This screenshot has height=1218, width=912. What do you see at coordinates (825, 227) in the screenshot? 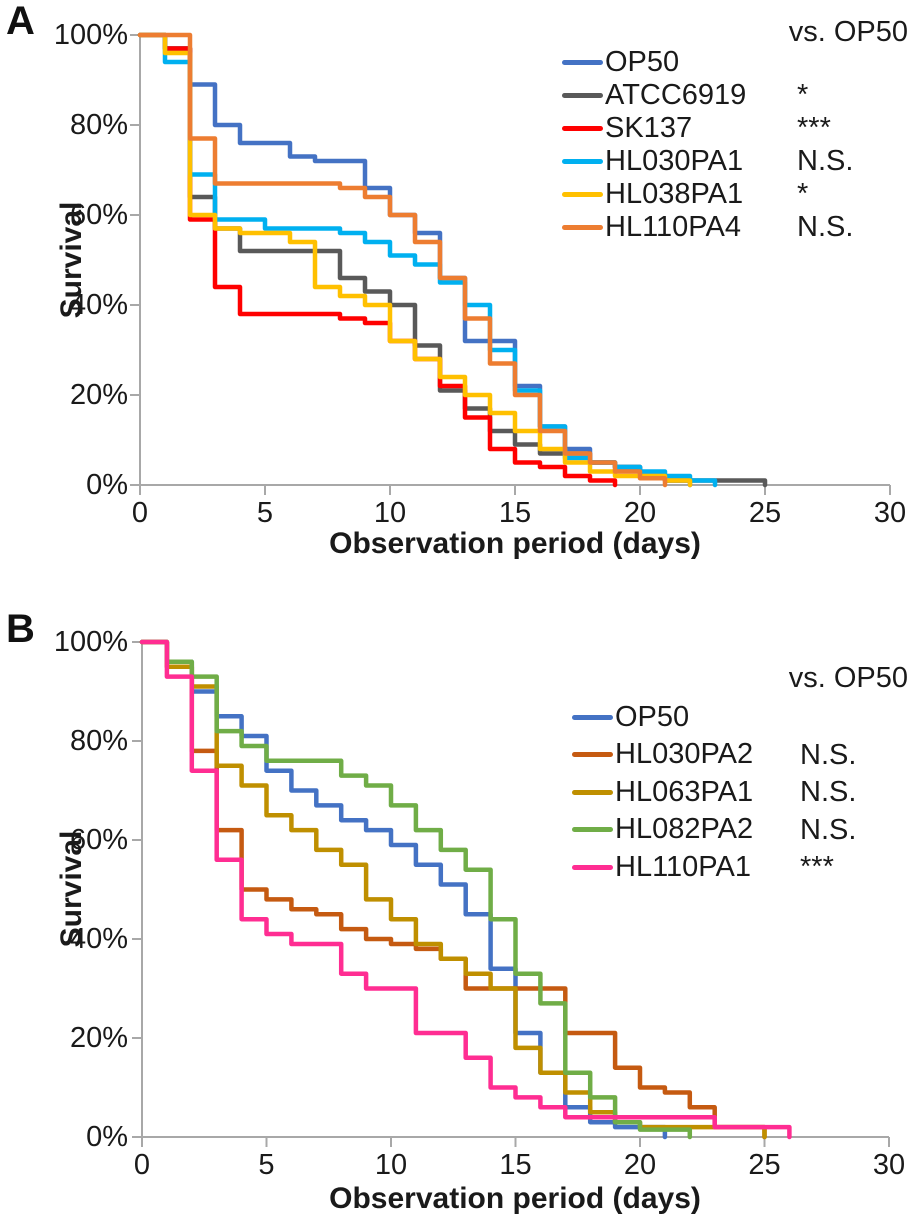
I see `significance-hl110pa4: N.S.` at bounding box center [825, 227].